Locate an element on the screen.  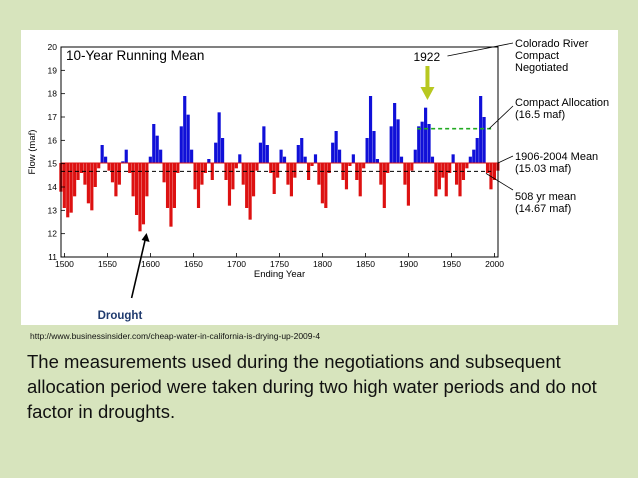
allocation-pointer is located at coordinates (501, 117).